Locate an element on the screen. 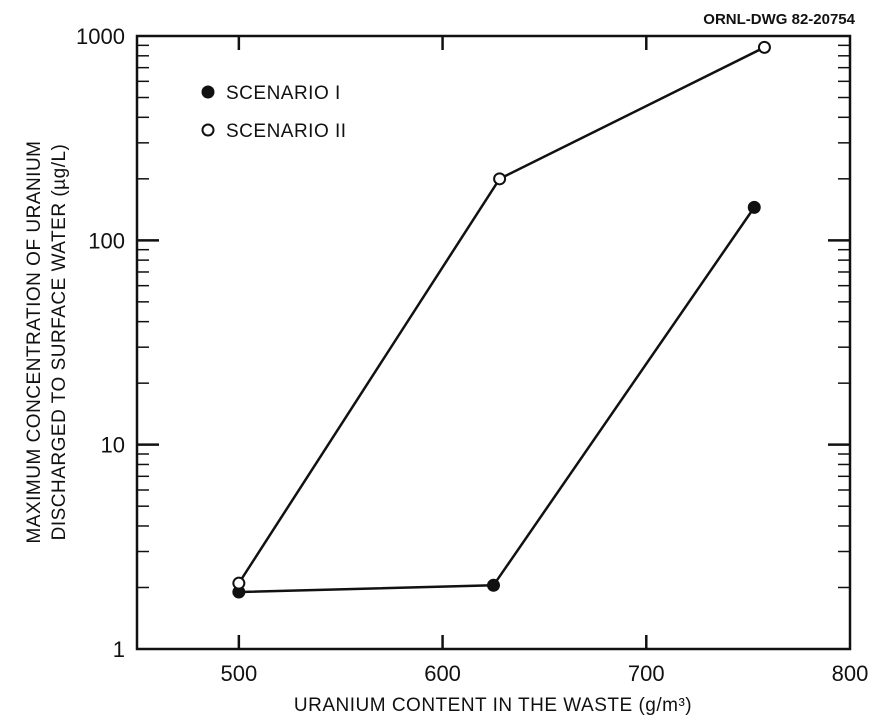 This screenshot has height=720, width=888. y-tick-label-10: 10 is located at coordinates (113, 445).